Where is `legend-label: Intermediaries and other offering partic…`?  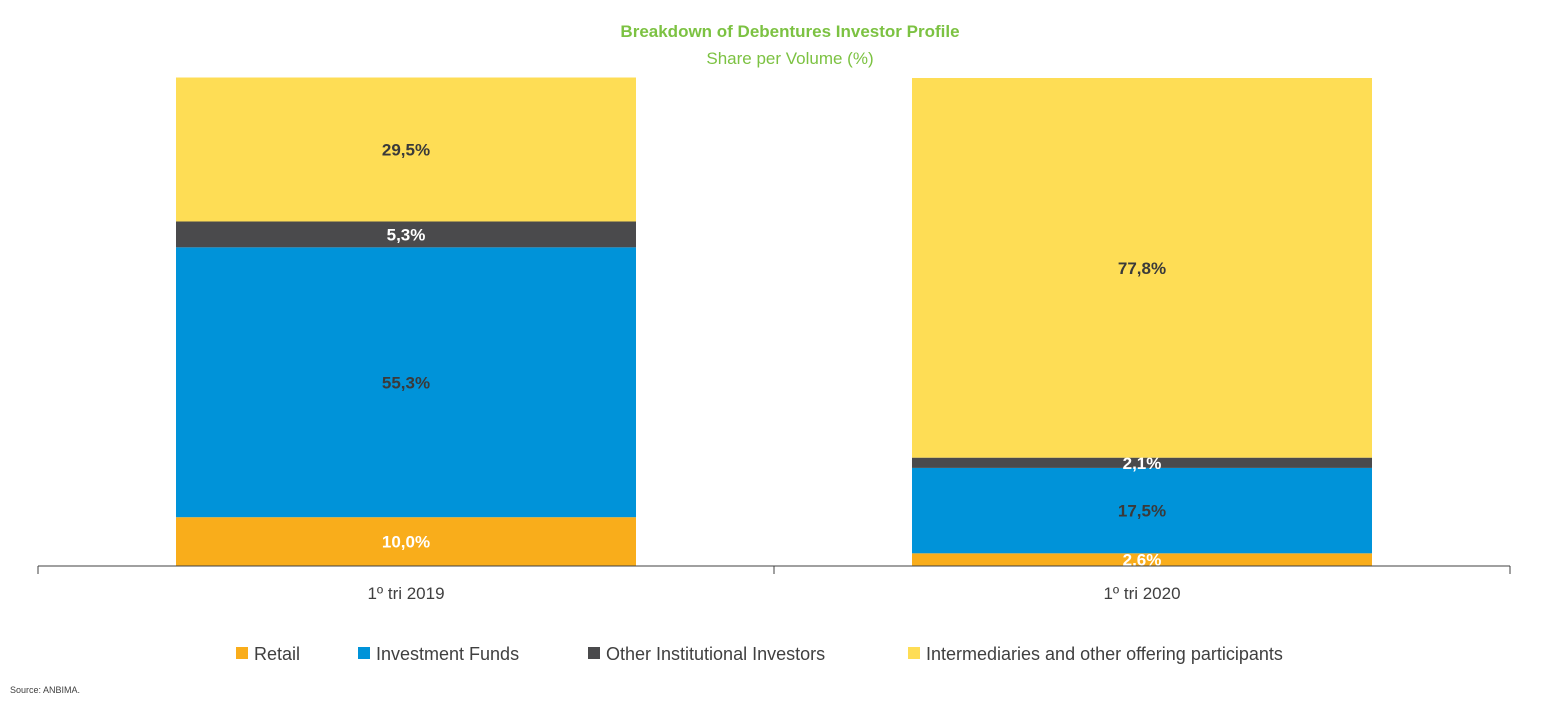 legend-label: Intermediaries and other offering partic… is located at coordinates (1104, 654).